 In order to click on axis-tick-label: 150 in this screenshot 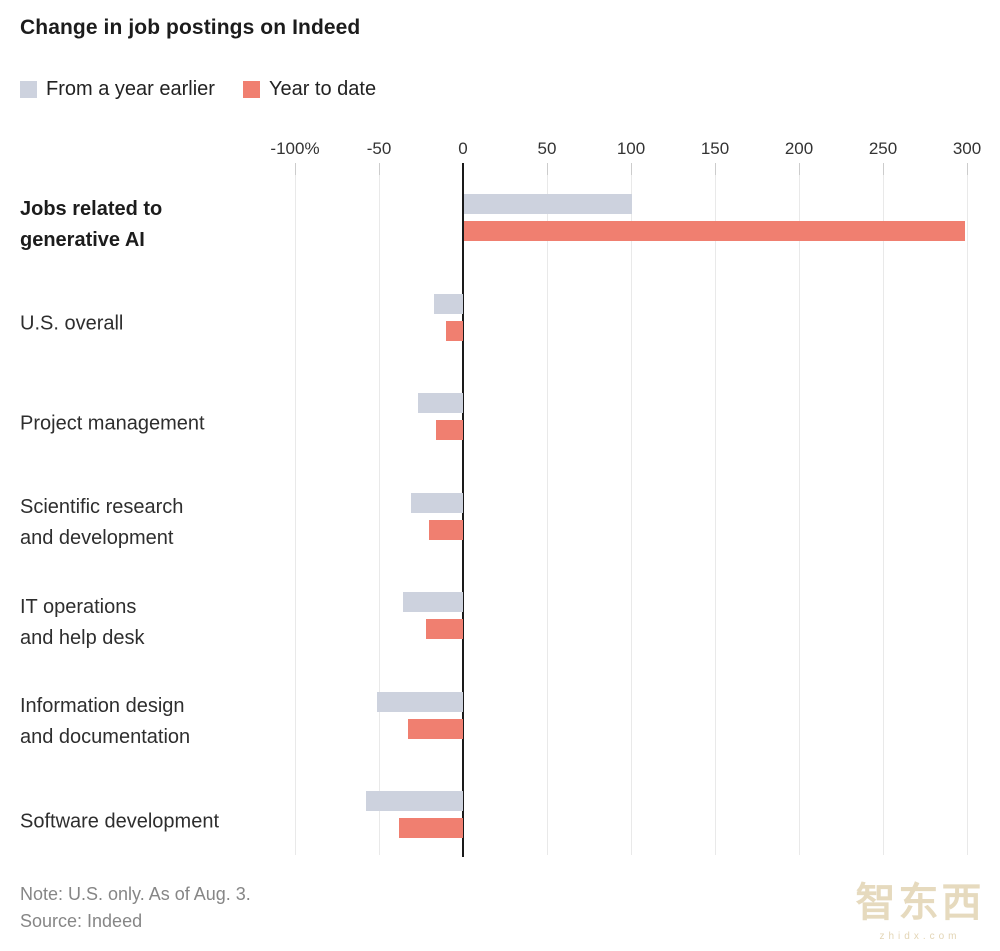, I will do `click(715, 148)`.